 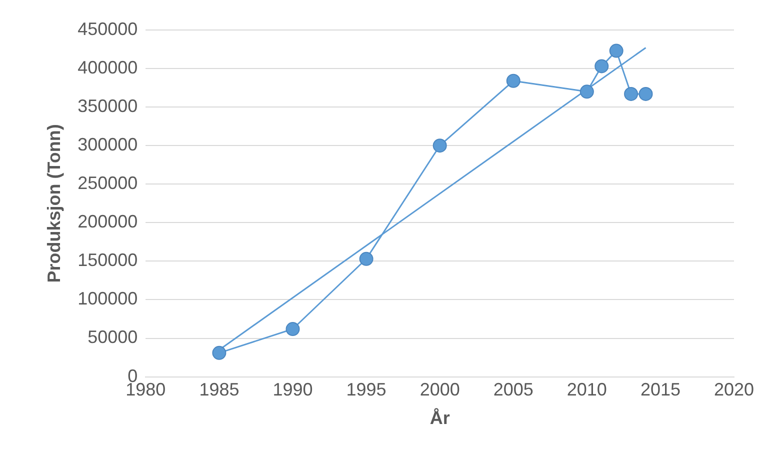 What do you see at coordinates (108, 260) in the screenshot?
I see `y-tick-label: 150000` at bounding box center [108, 260].